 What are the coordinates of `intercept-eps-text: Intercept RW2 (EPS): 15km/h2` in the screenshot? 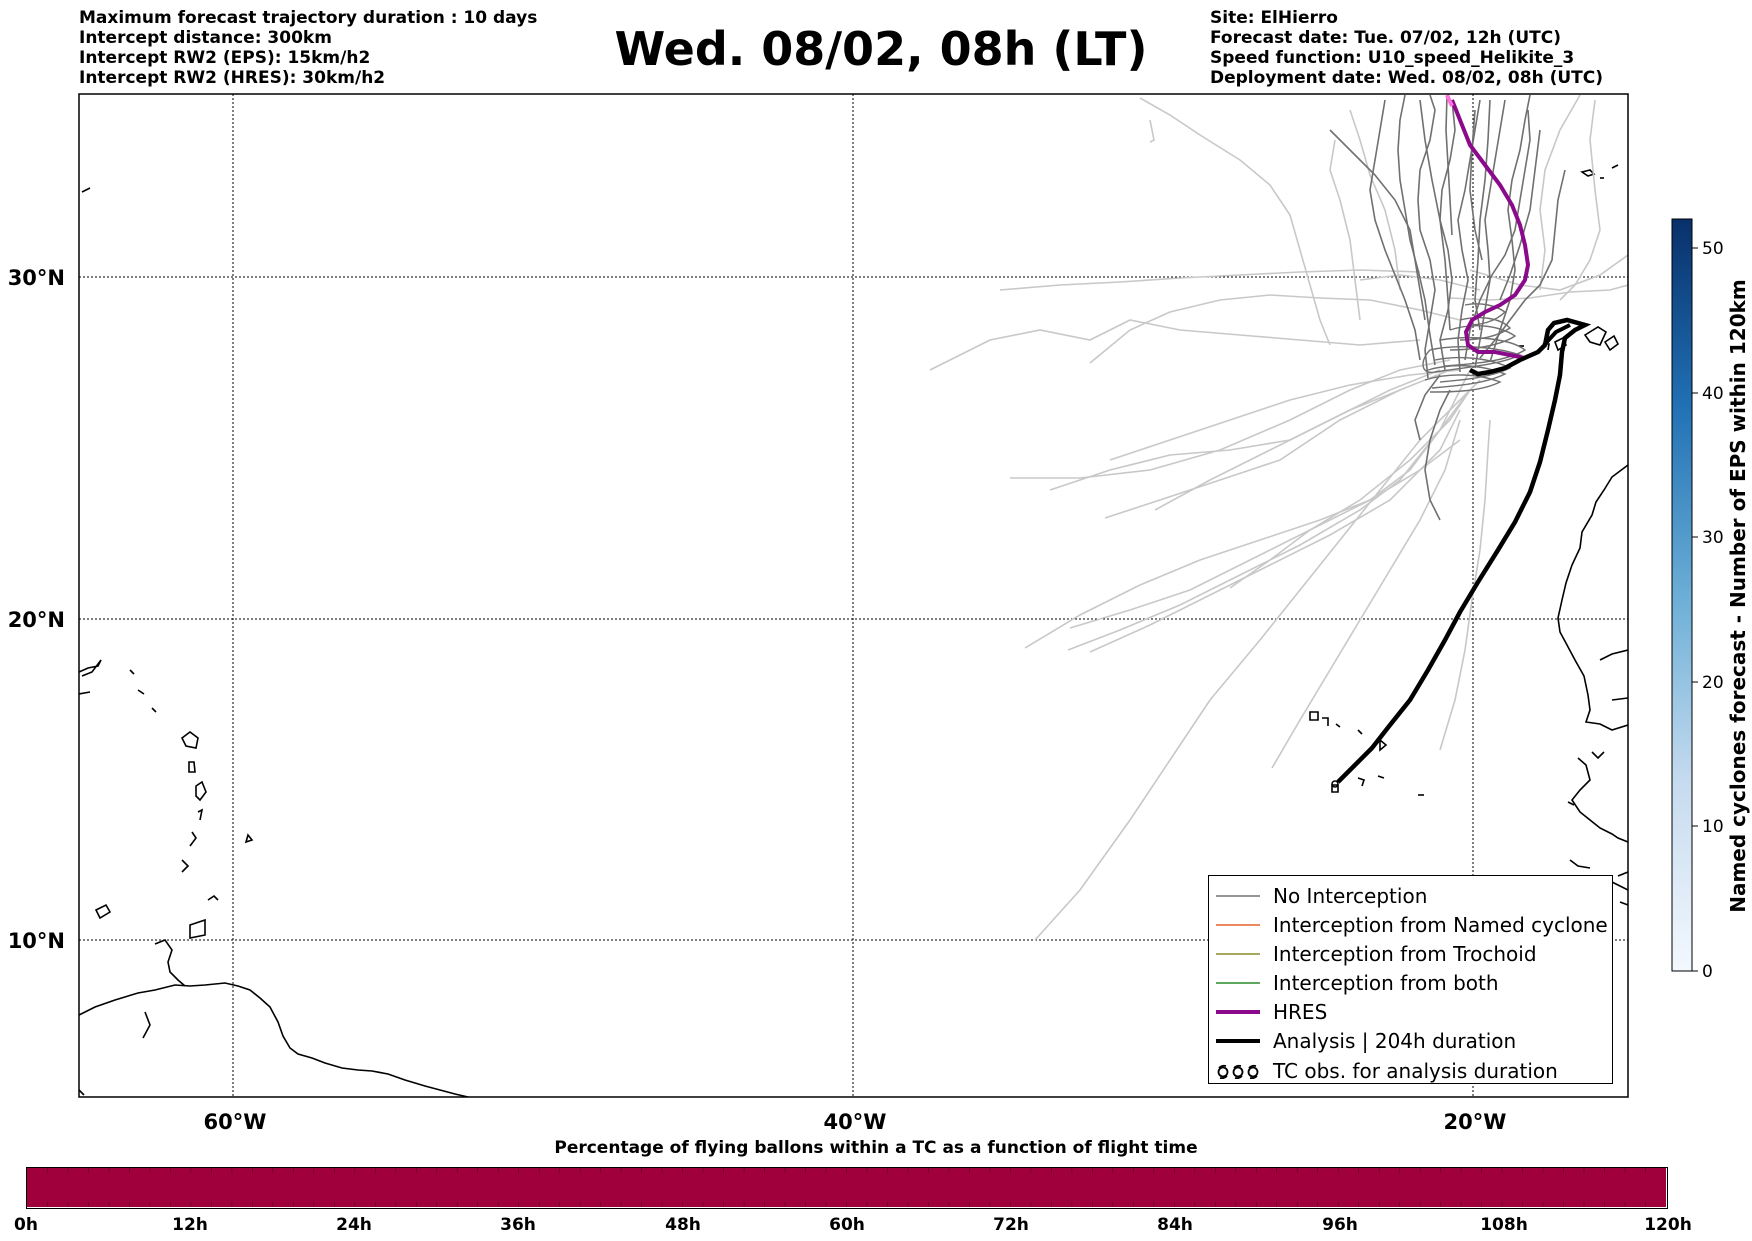 It's located at (225, 58).